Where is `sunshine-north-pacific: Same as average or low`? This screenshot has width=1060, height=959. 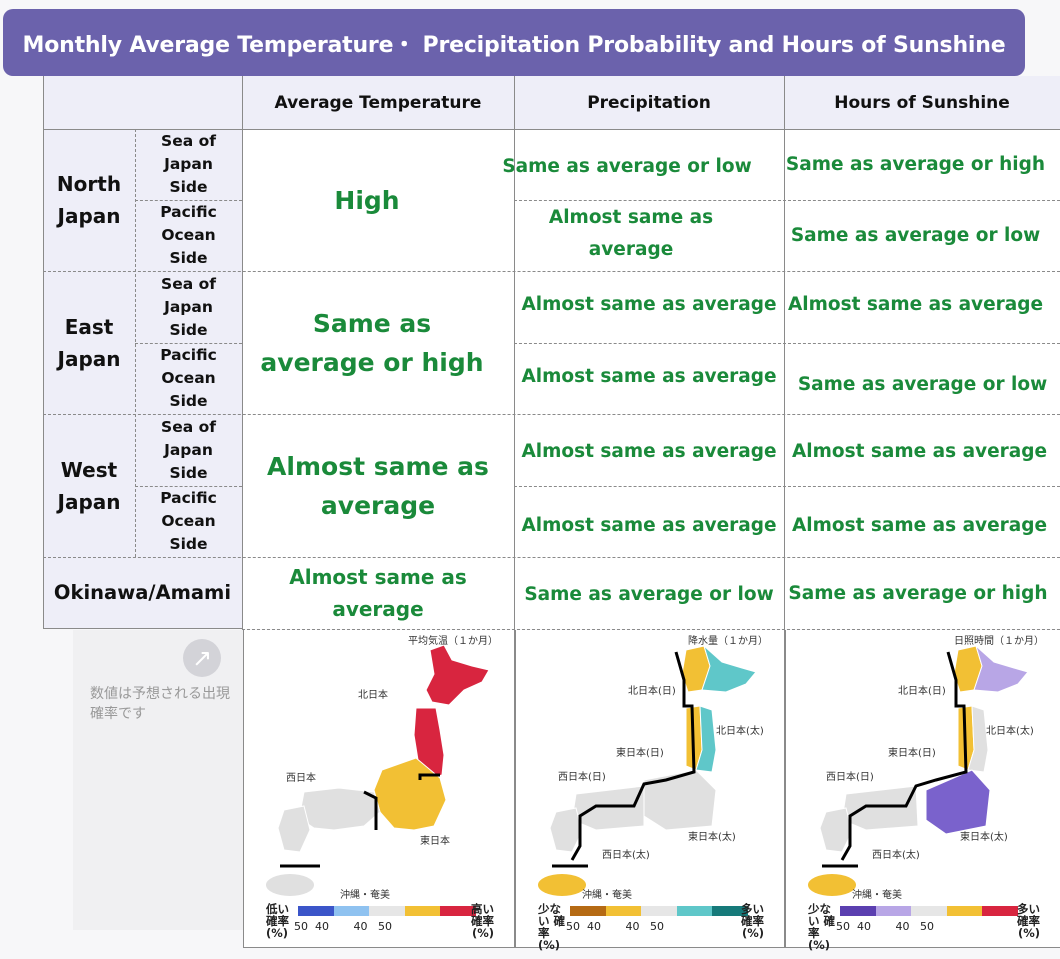 sunshine-north-pacific: Same as average or low is located at coordinates (915, 235).